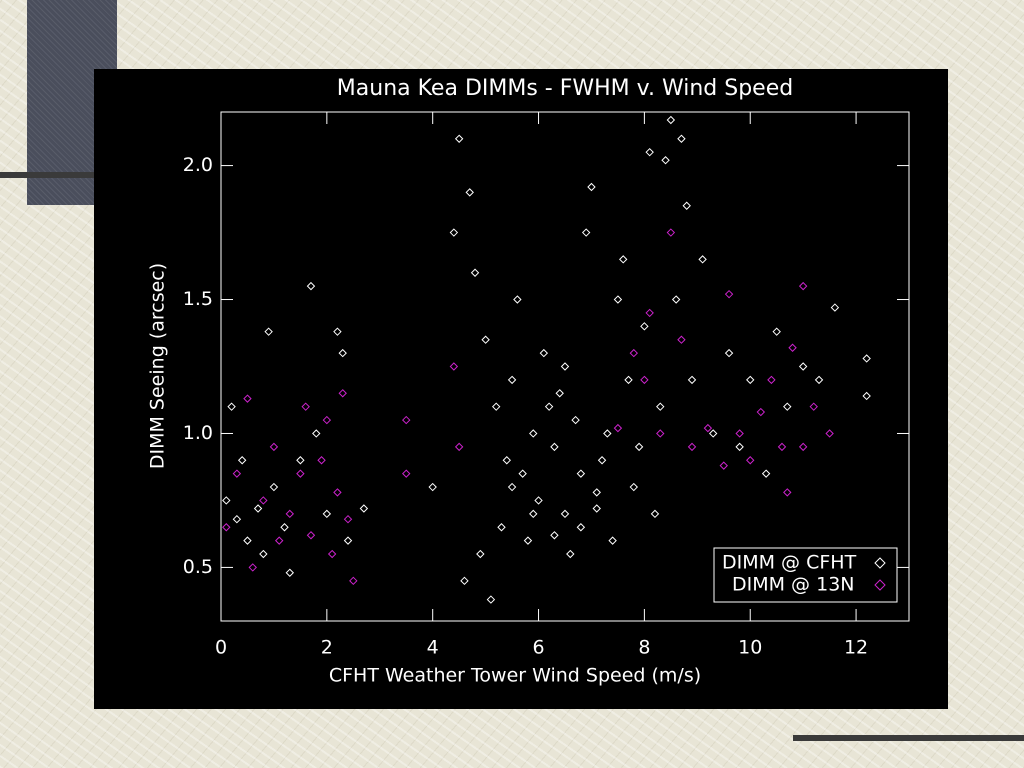 This screenshot has height=768, width=1024. Describe the element at coordinates (880, 585) in the screenshot. I see `legend-marker` at that location.